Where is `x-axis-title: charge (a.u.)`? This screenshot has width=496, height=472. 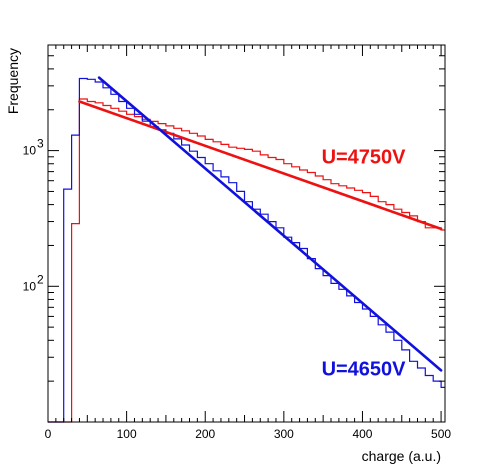
x-axis-title: charge (a.u.) is located at coordinates (401, 456).